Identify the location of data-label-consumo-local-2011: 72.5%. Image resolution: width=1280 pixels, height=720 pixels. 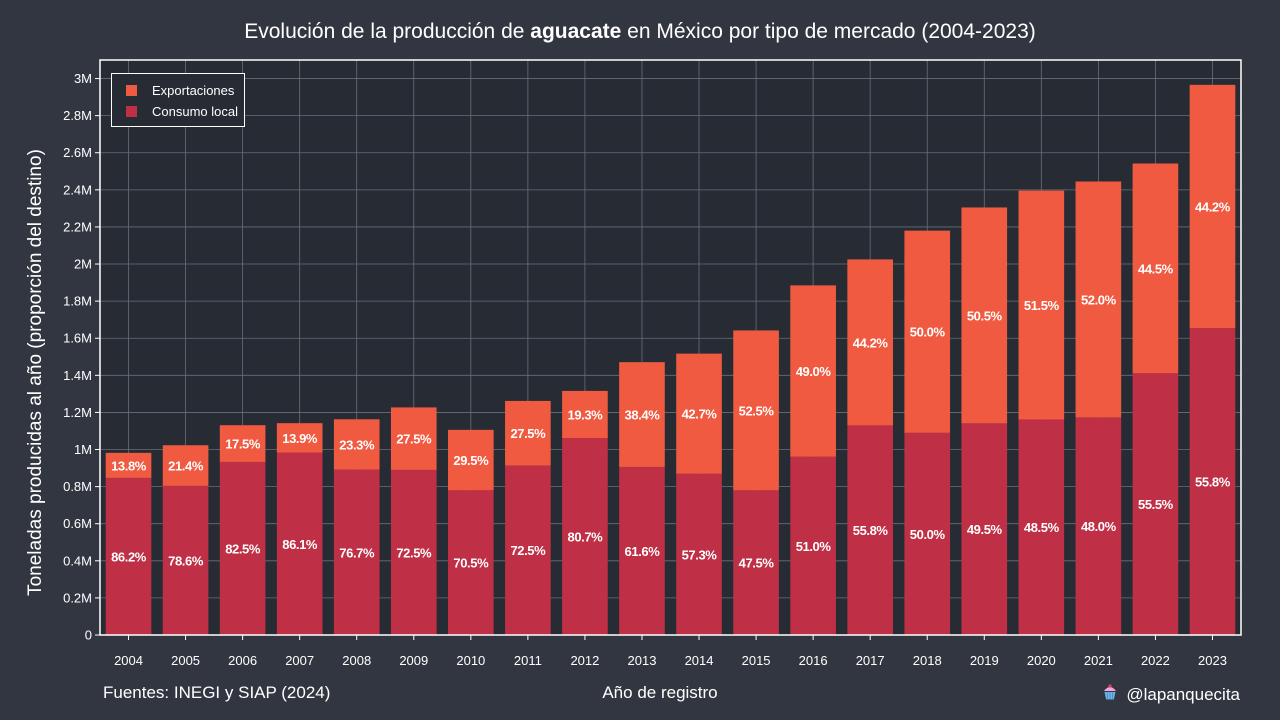
(528, 550).